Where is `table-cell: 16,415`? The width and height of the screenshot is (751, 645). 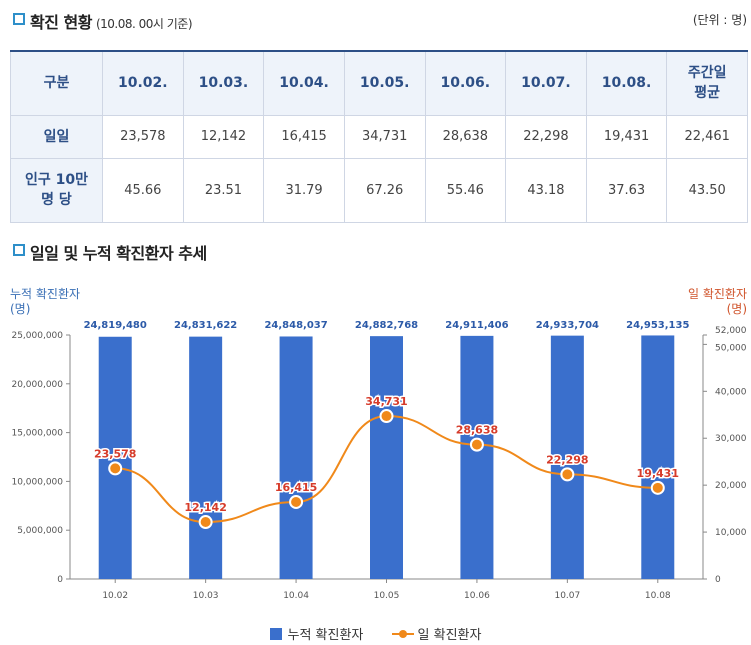
table-cell: 16,415 is located at coordinates (304, 136).